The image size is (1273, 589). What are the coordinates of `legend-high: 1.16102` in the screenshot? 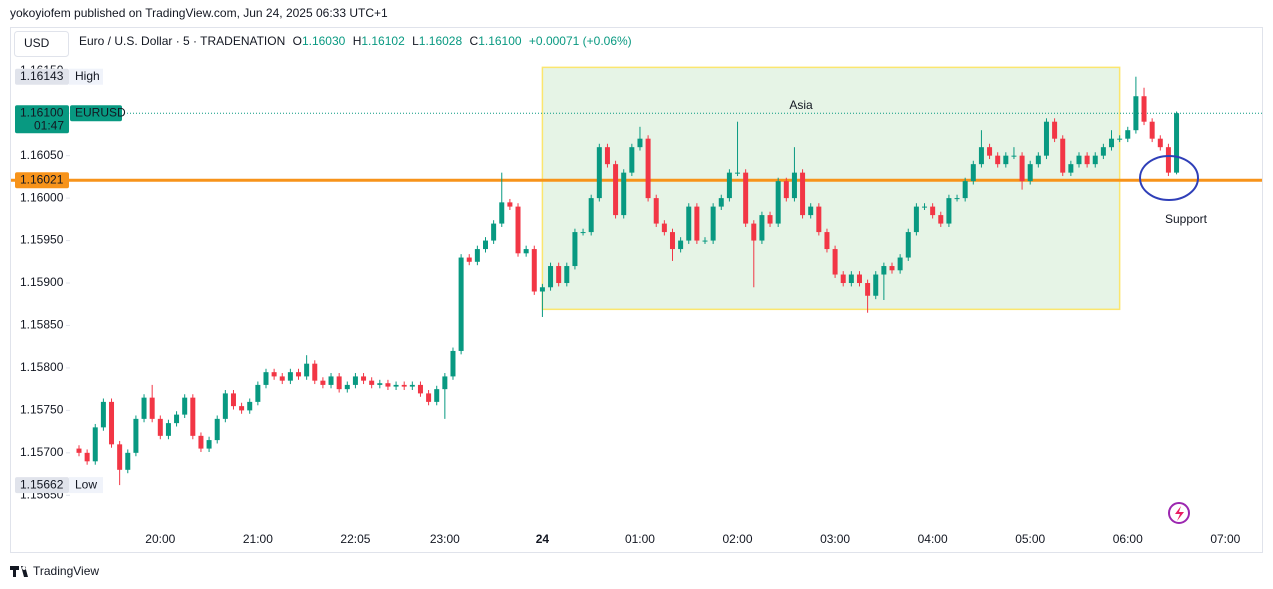 It's located at (383, 41).